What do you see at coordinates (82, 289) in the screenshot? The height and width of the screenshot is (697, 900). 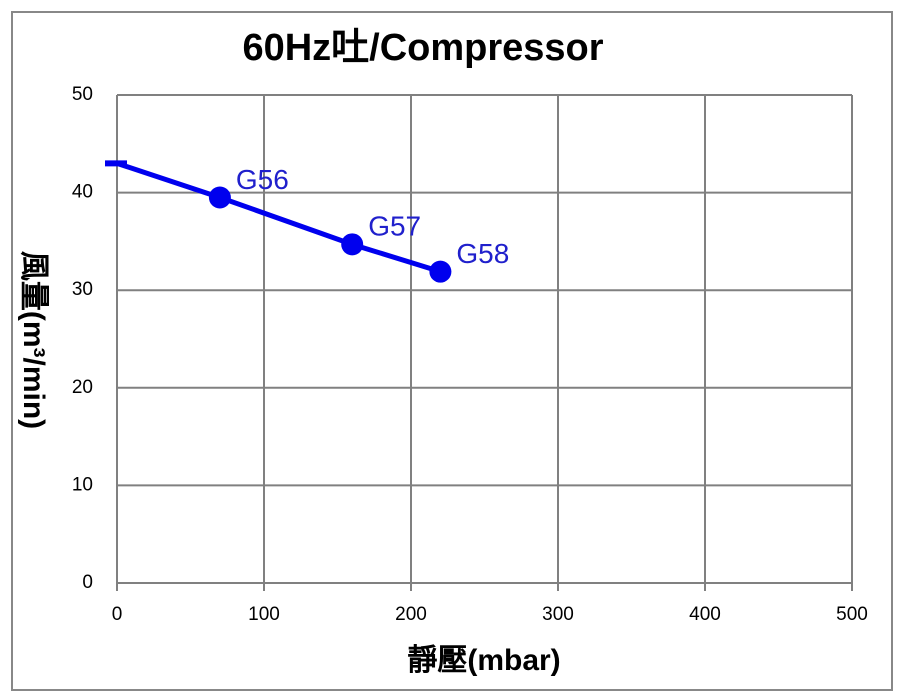 I see `y-tick-label: 30` at bounding box center [82, 289].